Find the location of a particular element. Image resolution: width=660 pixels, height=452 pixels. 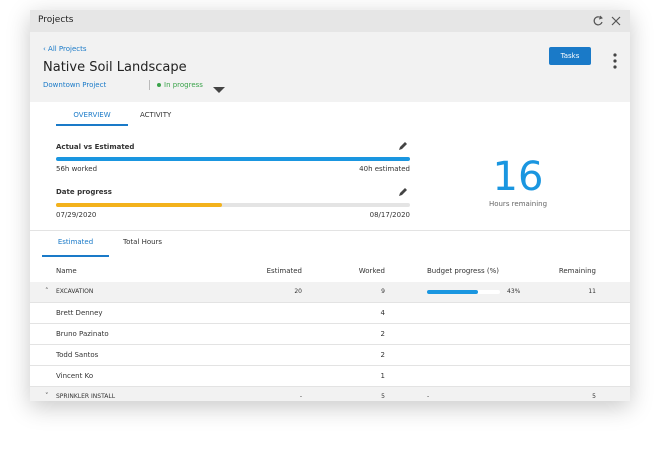

tasks-button: Tasks is located at coordinates (570, 56).